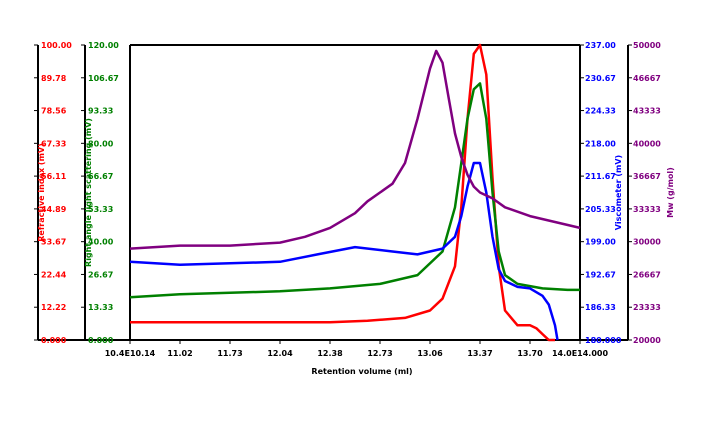 This screenshot has width=714, height=439. What do you see at coordinates (647, 143) in the screenshot?
I see `y-tick-label-purple: 40000` at bounding box center [647, 143].